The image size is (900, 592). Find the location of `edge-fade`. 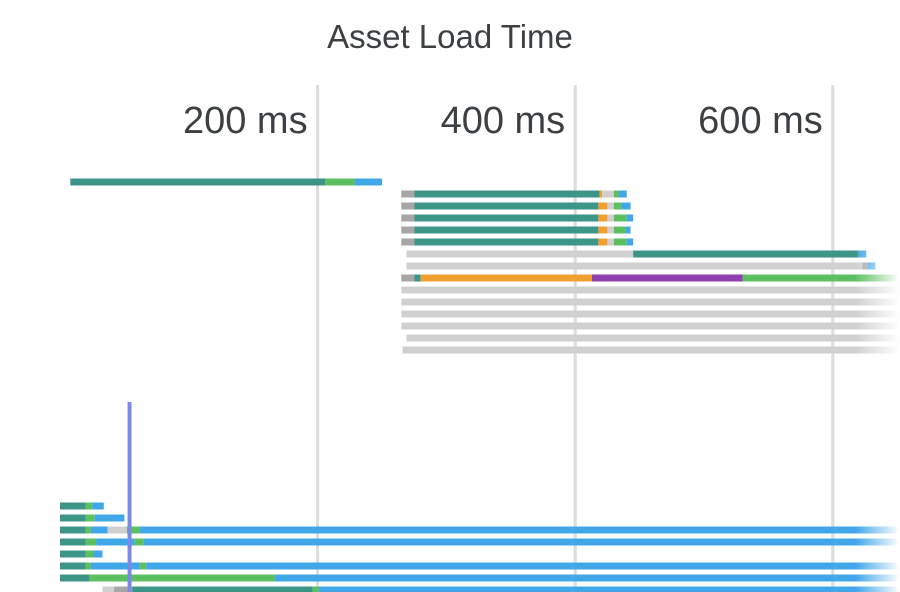

edge-fade is located at coordinates (877, 371).